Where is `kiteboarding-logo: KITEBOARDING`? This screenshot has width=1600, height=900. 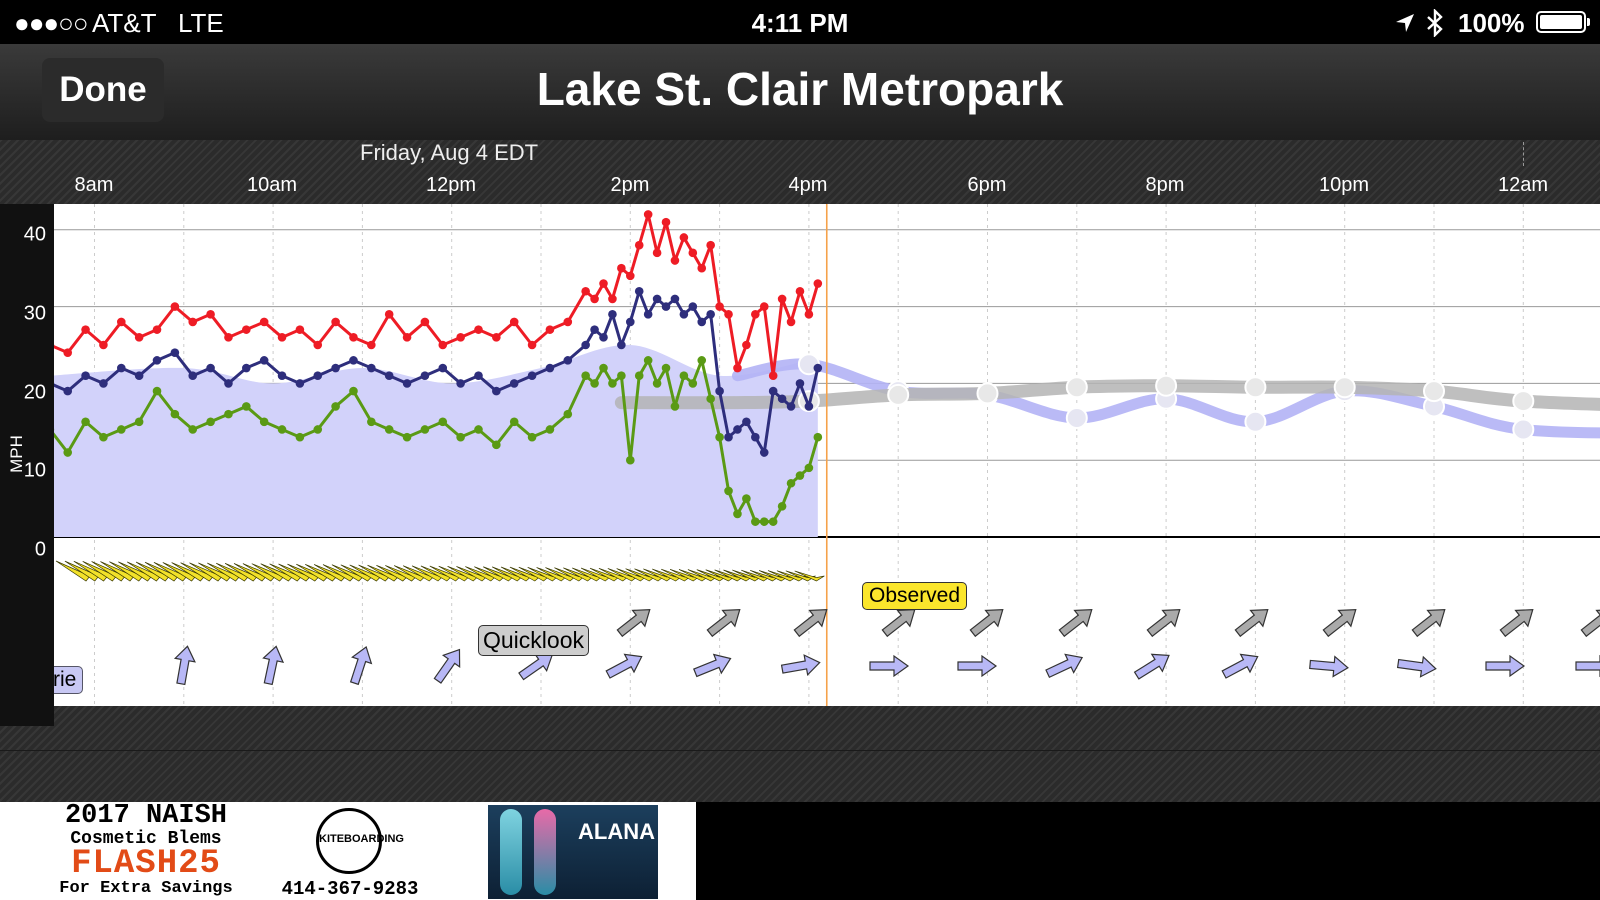 kiteboarding-logo: KITEBOARDING is located at coordinates (360, 841).